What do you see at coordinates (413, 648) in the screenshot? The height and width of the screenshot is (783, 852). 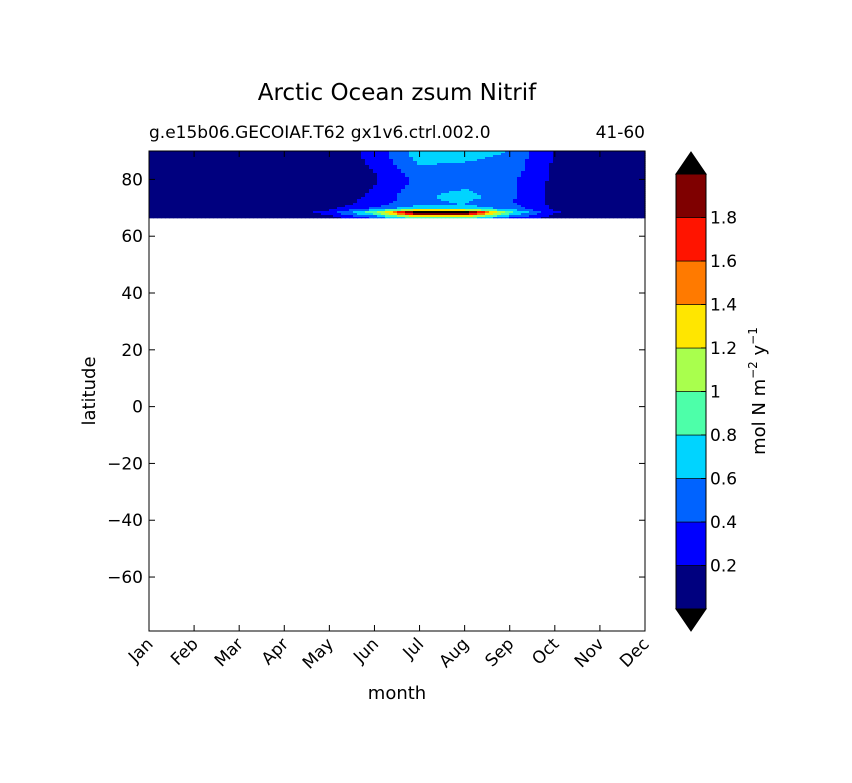 I see `x-tick-label: Jul` at bounding box center [413, 648].